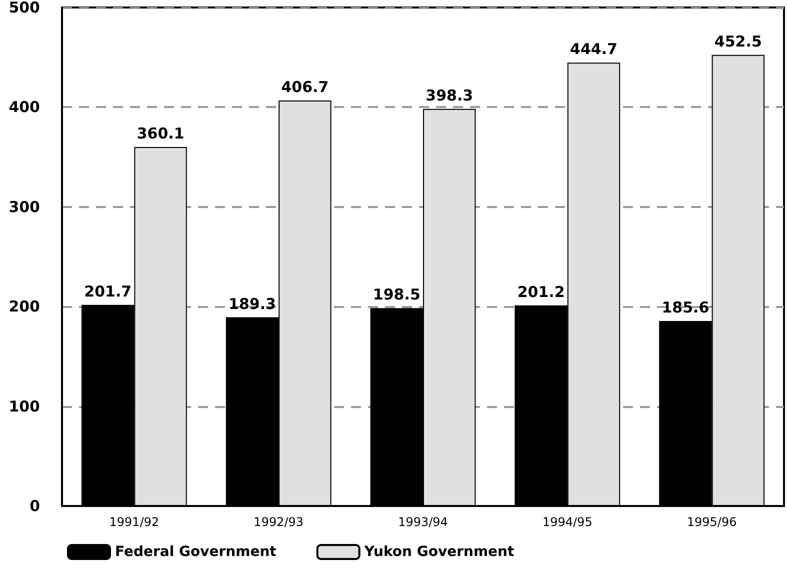  I want to click on data-label: 360.1, so click(160, 133).